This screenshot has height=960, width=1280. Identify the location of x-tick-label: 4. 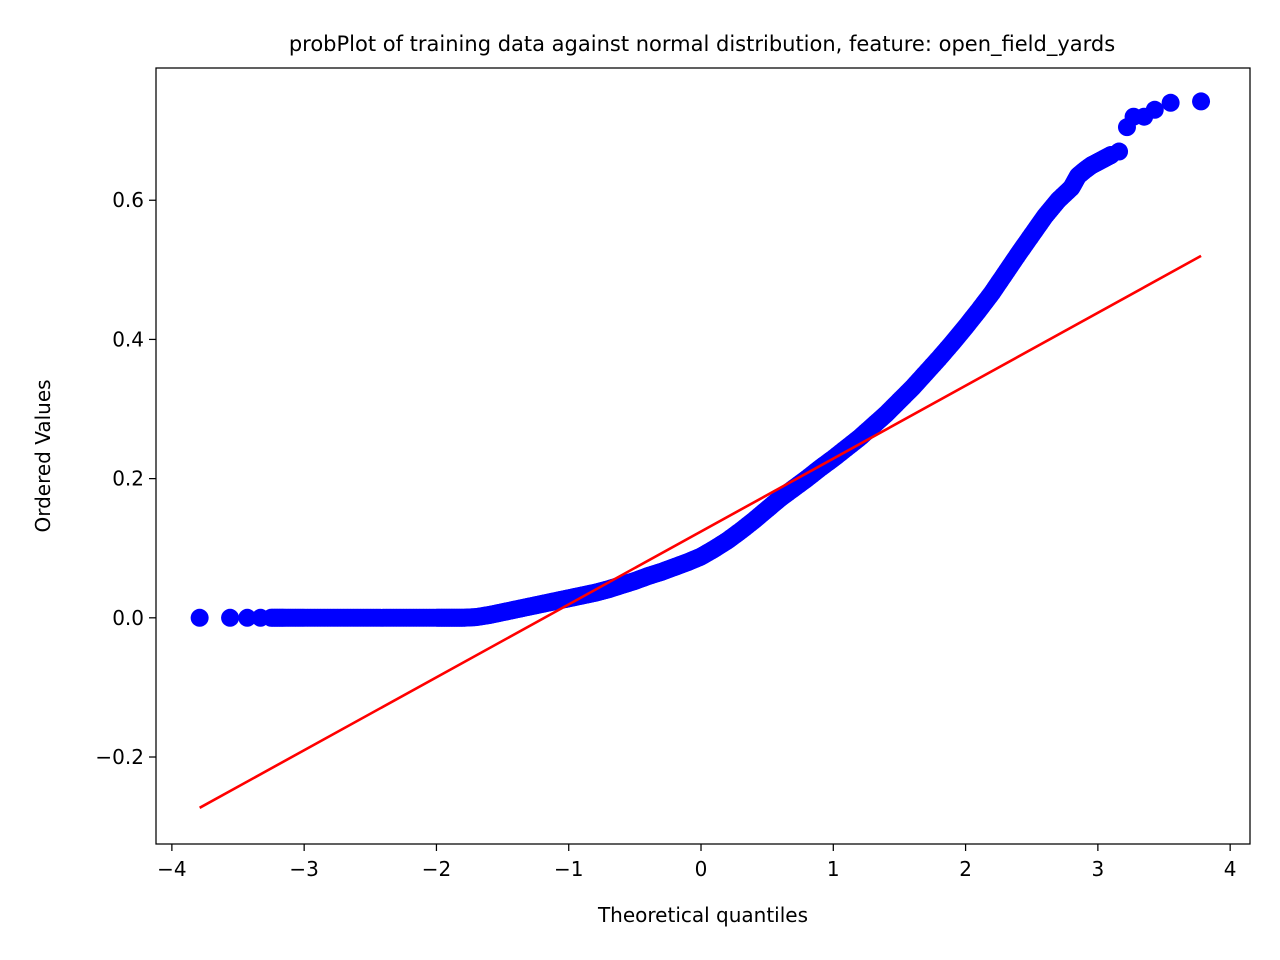
(1230, 869).